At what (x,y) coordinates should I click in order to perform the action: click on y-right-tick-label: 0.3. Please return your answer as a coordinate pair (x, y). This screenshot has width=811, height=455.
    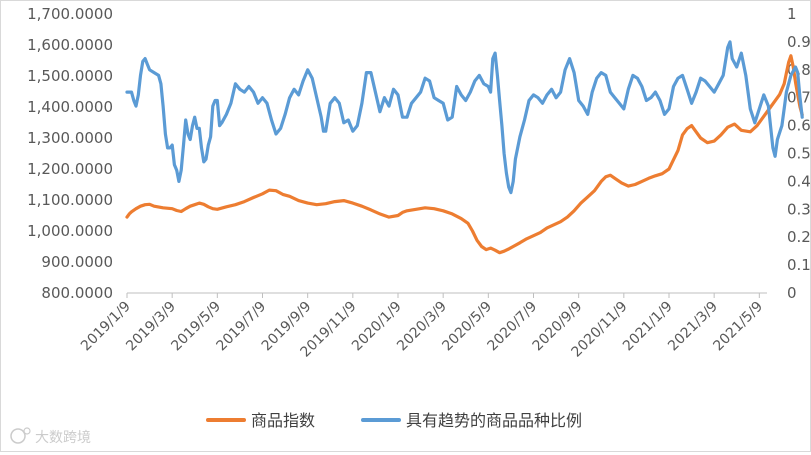
    Looking at the image, I should click on (798, 209).